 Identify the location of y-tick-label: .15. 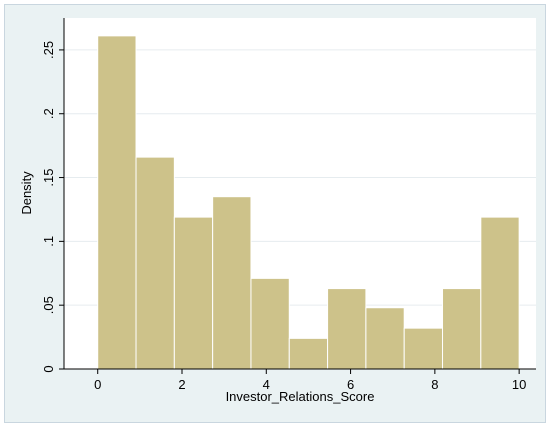
(48, 178).